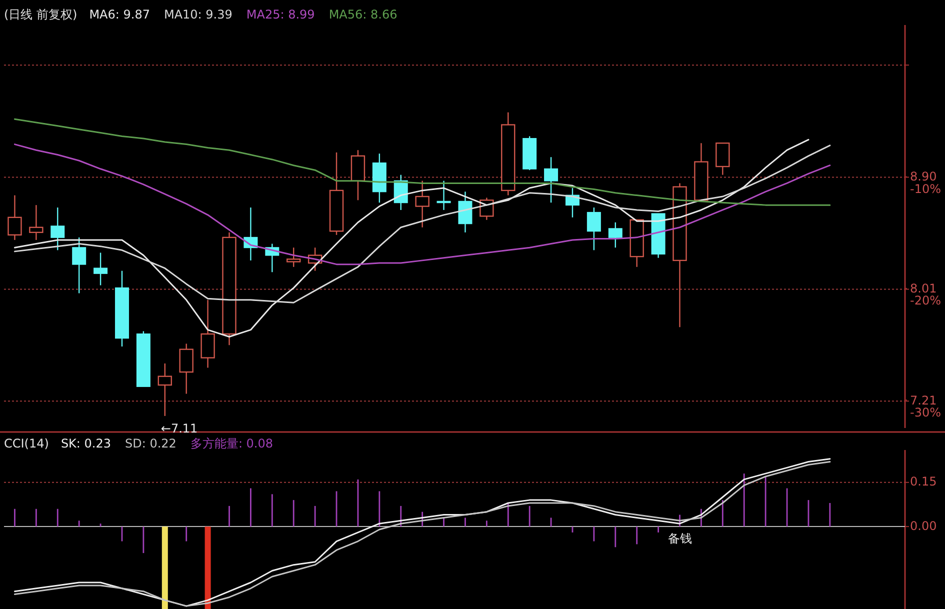 The image size is (945, 609). Describe the element at coordinates (119, 14) in the screenshot. I see `text: MA6: 9.87` at that location.